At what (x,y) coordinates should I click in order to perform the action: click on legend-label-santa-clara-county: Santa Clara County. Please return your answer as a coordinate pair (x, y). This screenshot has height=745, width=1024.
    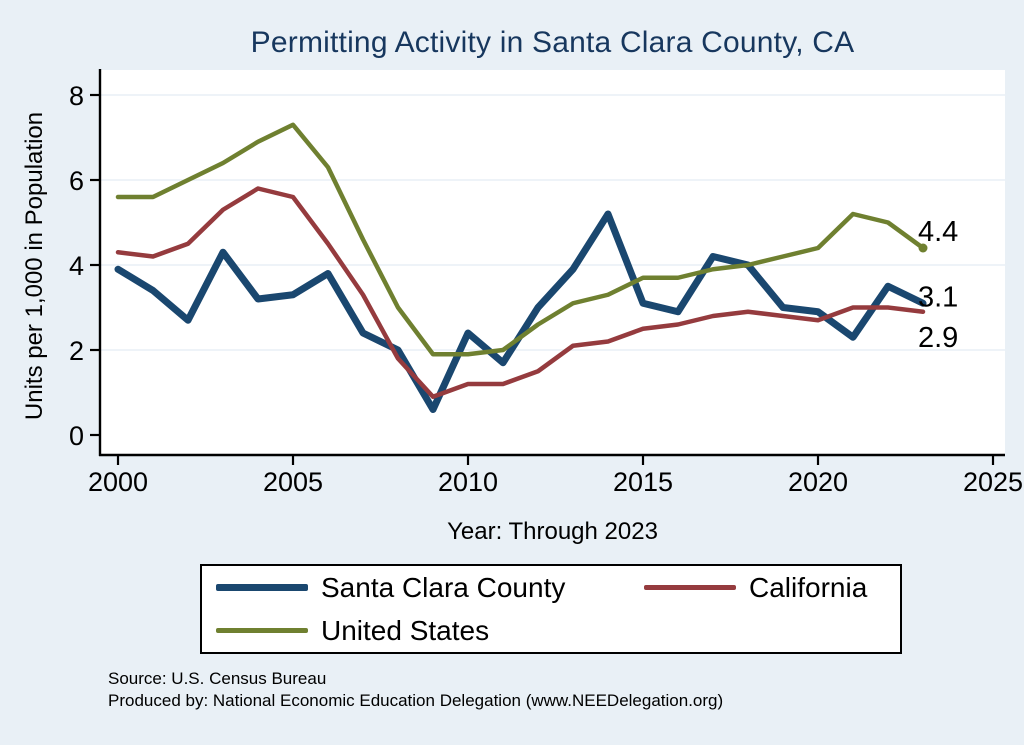
    Looking at the image, I should click on (443, 587).